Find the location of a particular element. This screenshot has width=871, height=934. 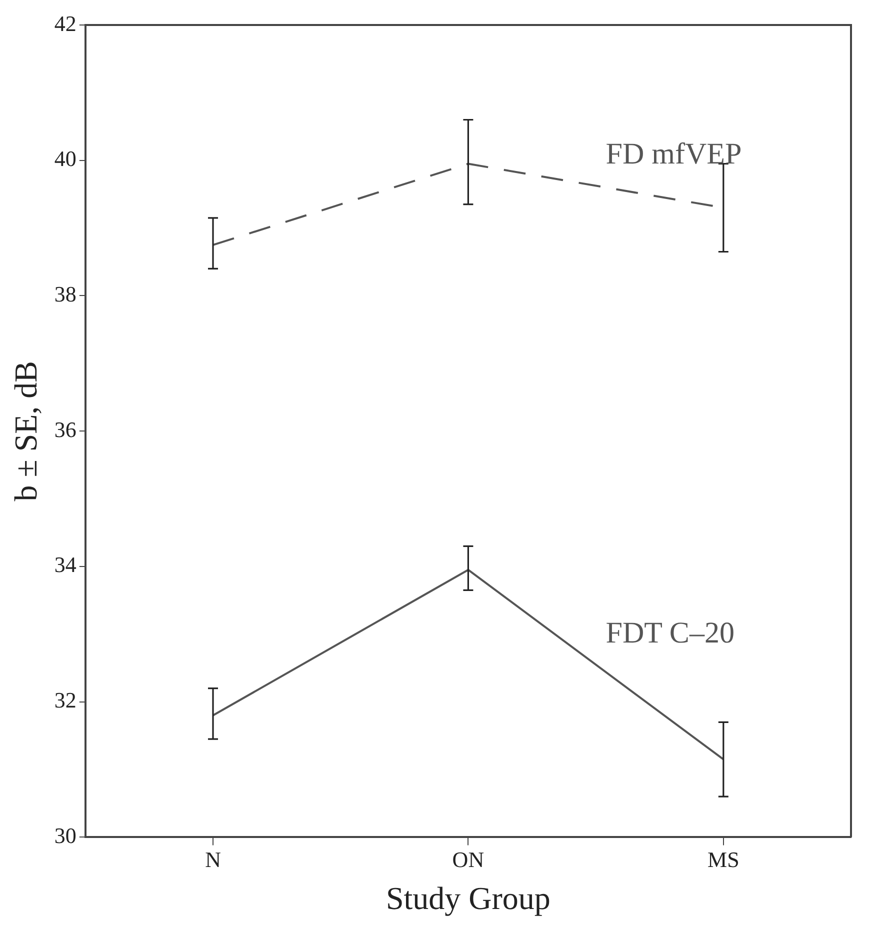

series-label: FDT C–20 is located at coordinates (670, 633).